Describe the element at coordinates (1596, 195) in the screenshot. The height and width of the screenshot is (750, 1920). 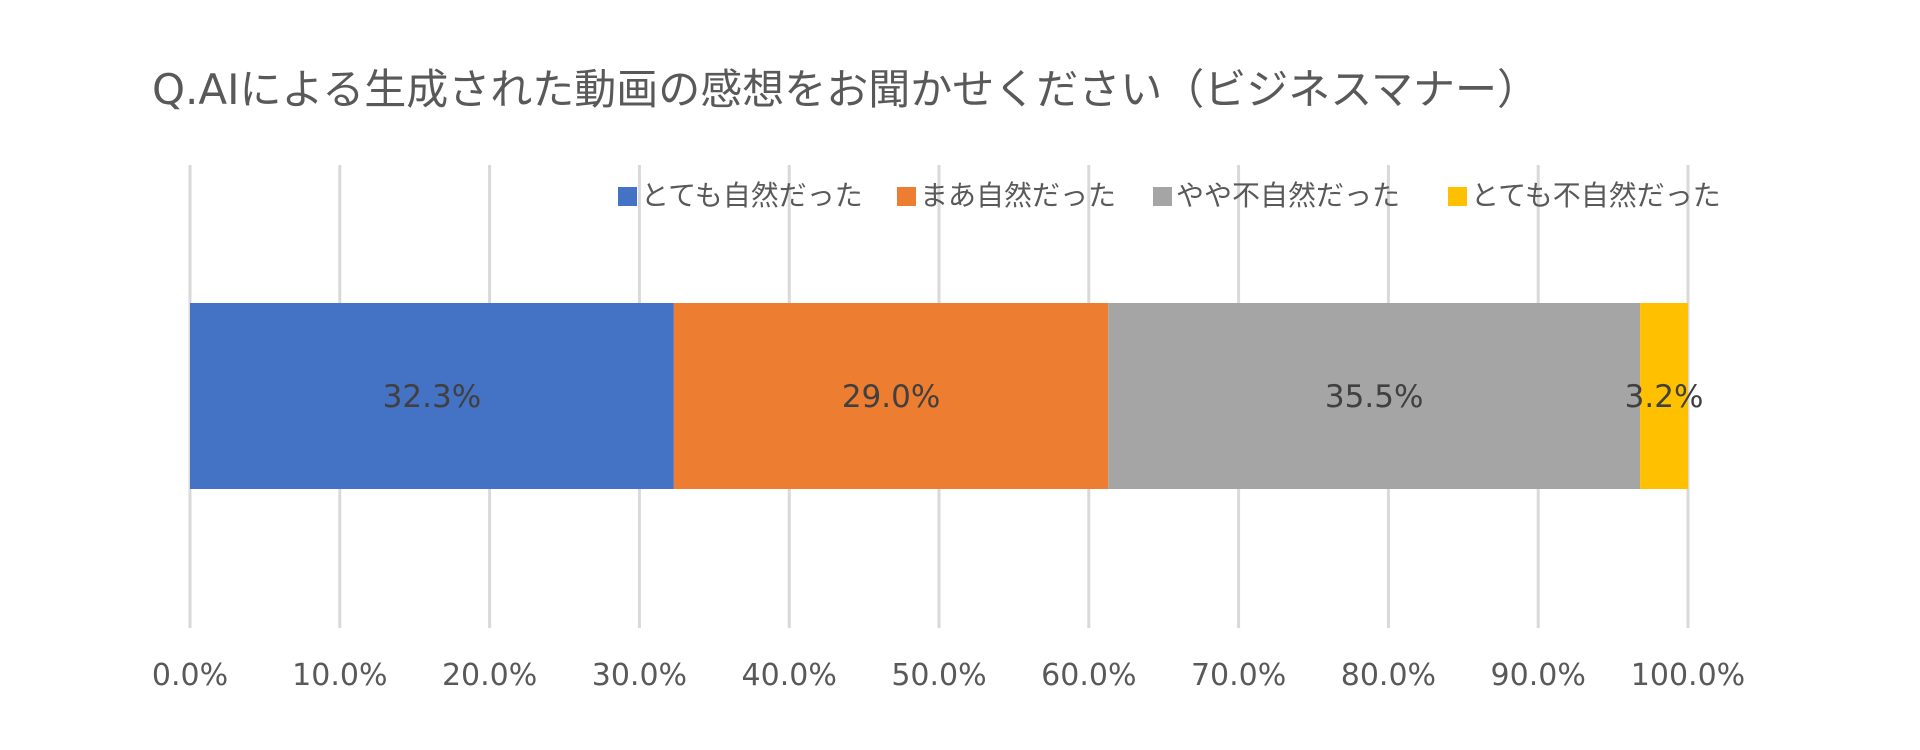
I see `legend-label-3: とても不自然だった` at that location.